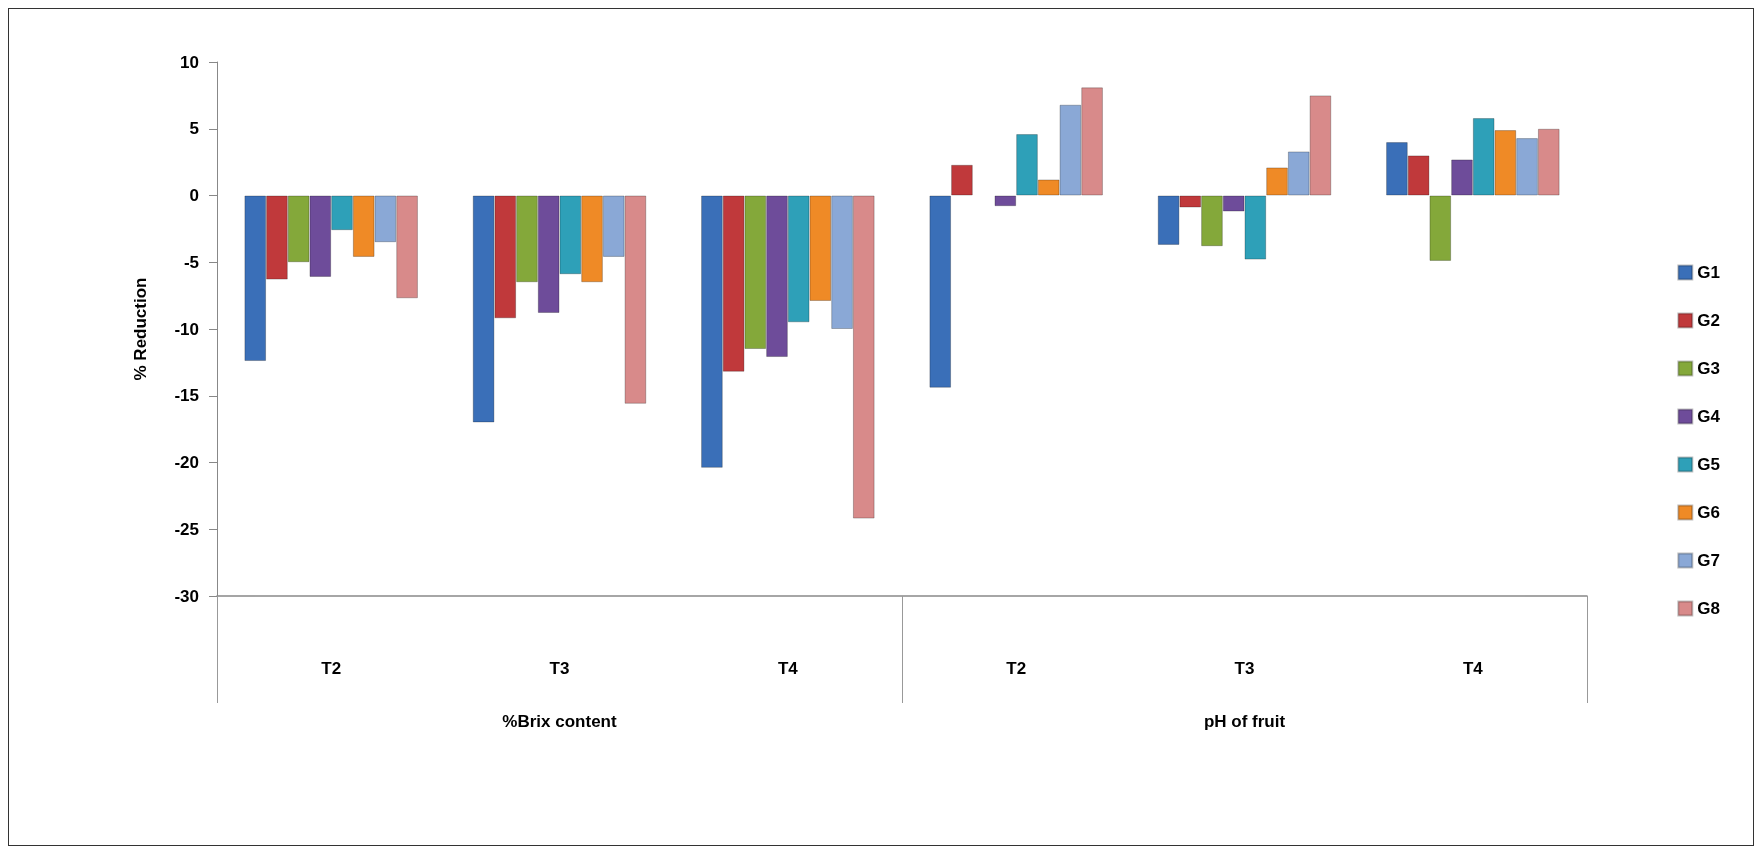  What do you see at coordinates (186, 329) in the screenshot?
I see `y-tick-label: -10` at bounding box center [186, 329].